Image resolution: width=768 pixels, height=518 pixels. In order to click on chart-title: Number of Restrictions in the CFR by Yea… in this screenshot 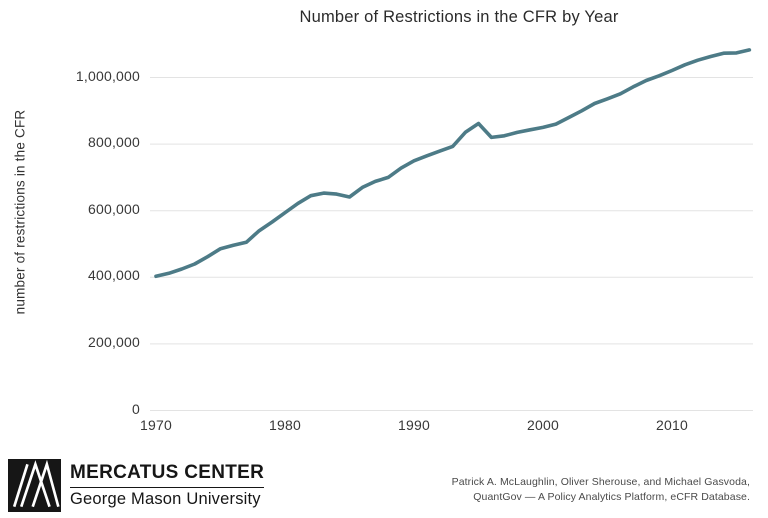, I will do `click(459, 17)`.